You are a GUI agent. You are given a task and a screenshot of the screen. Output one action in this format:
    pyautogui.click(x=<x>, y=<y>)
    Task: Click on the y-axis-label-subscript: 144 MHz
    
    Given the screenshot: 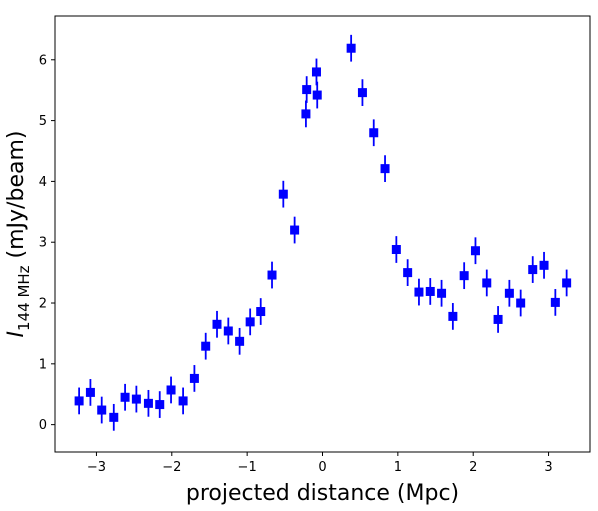 What is the action you would take?
    pyautogui.click(x=24, y=298)
    